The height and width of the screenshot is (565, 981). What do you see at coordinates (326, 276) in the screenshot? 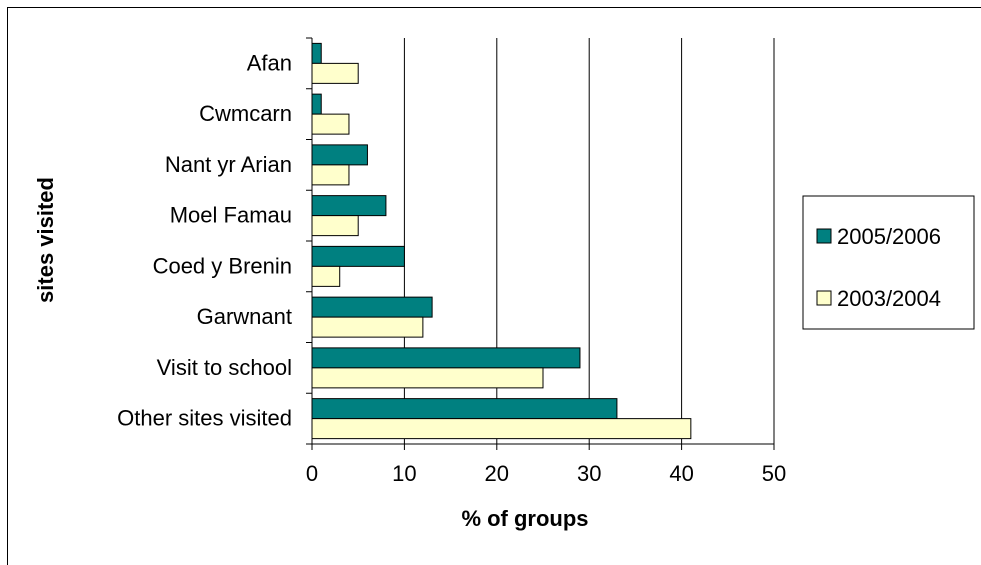
I see `bar-2003-2004-coed-y-brenin` at bounding box center [326, 276].